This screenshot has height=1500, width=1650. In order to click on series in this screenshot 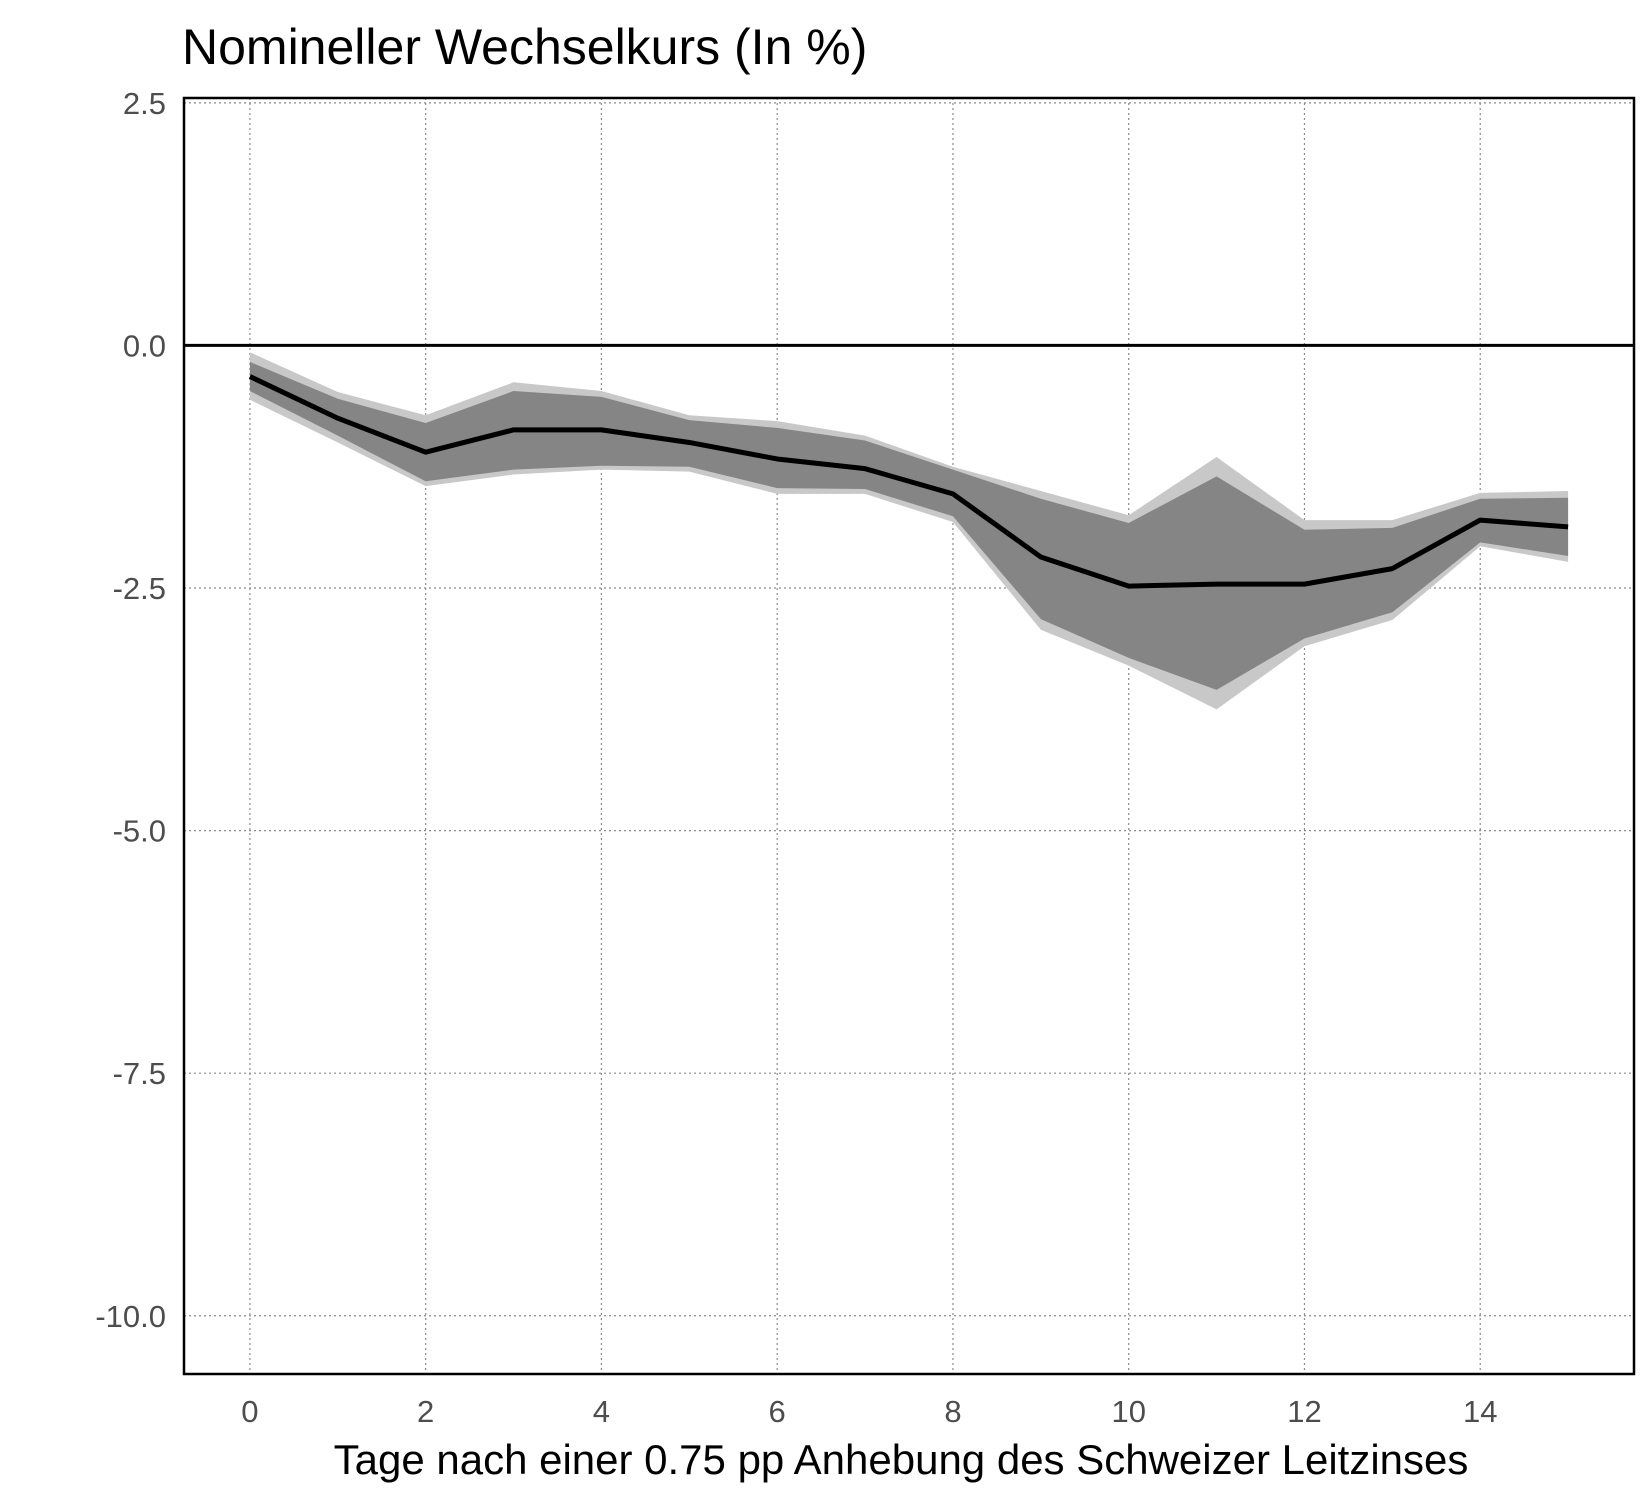, I will do `click(908, 481)`.